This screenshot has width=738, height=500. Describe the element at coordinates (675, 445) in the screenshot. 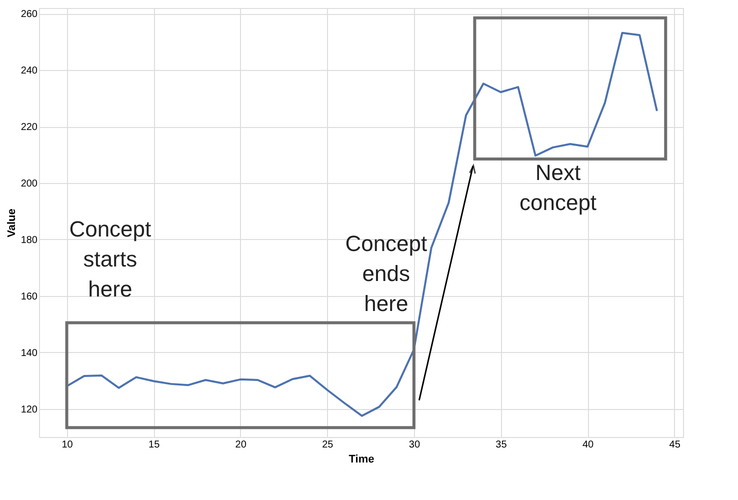

I see `x-tick-label: 45` at that location.